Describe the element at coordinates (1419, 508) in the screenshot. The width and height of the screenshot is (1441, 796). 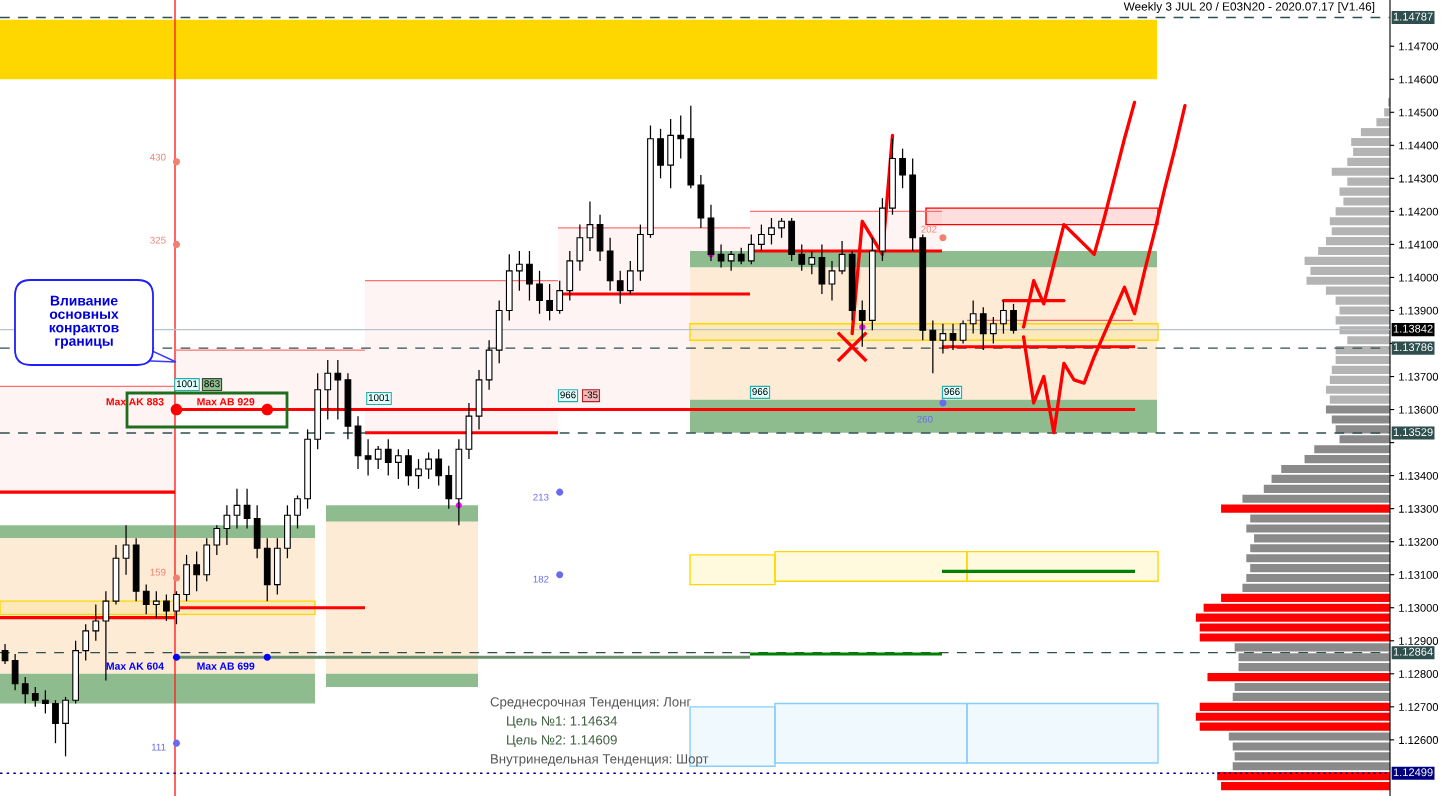
I see `y-tick-label: 1.13300` at that location.